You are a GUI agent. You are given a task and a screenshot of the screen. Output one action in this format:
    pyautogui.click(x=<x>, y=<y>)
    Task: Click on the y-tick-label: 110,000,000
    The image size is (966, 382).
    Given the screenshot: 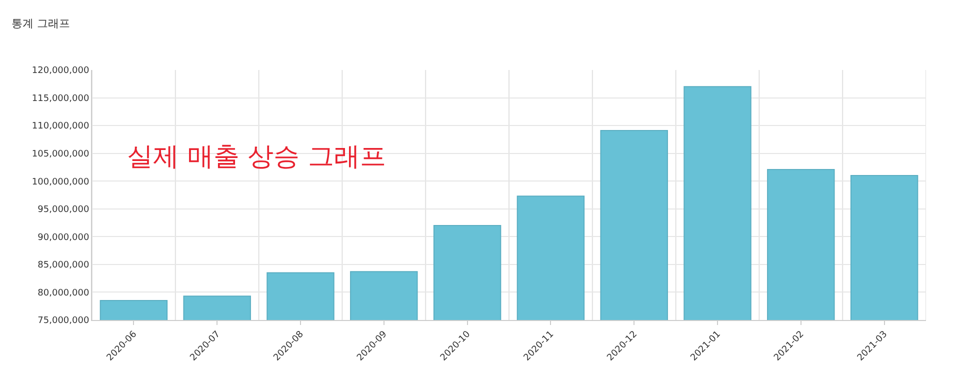 What is the action you would take?
    pyautogui.click(x=61, y=127)
    